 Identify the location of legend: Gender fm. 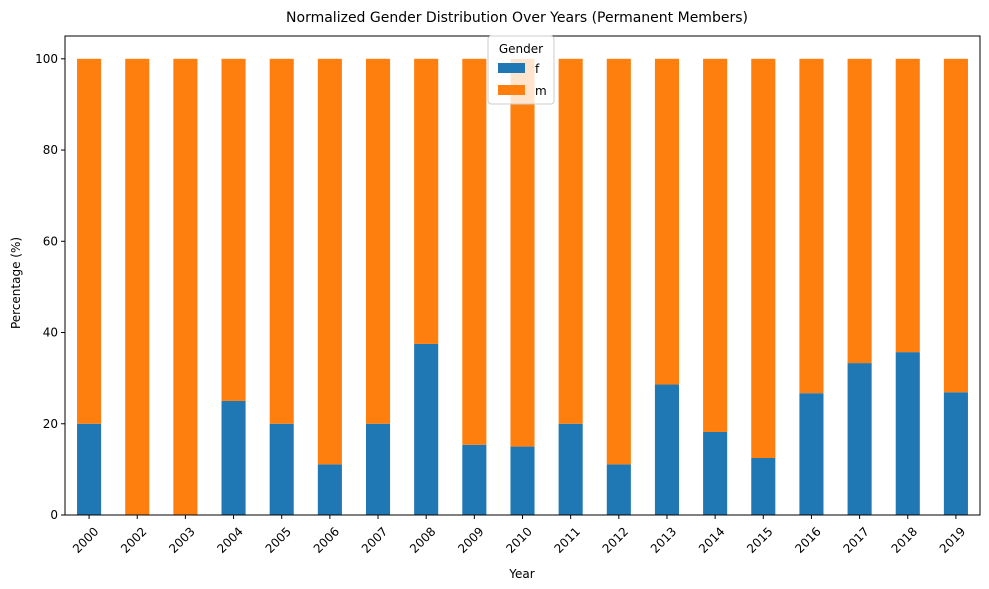
(521, 70).